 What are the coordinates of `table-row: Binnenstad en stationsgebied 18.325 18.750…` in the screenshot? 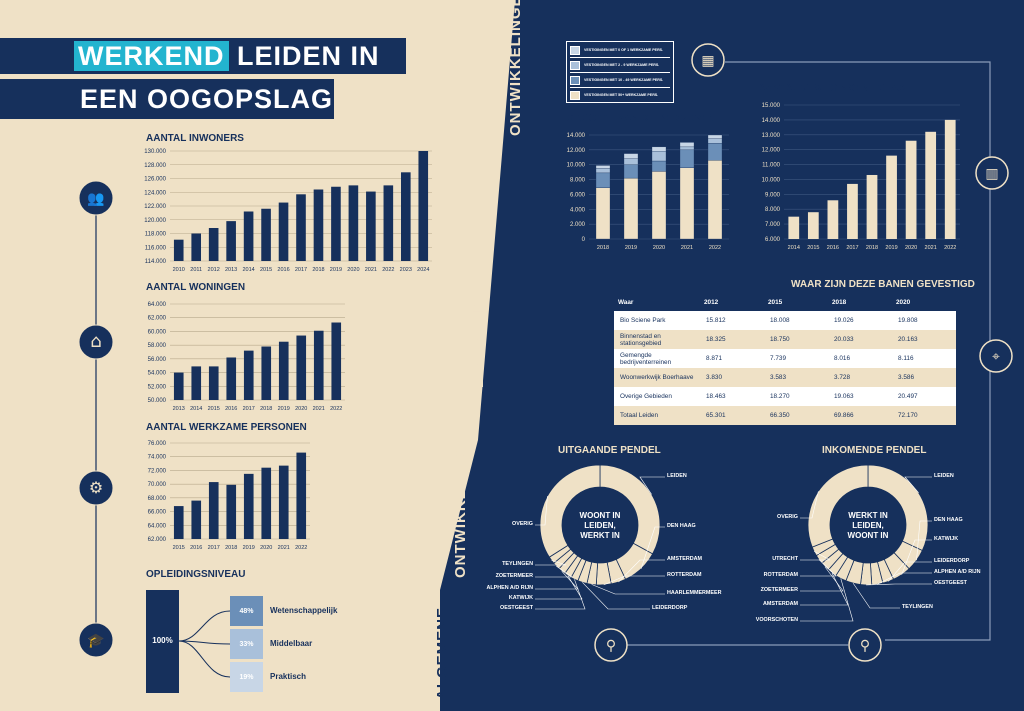 It's located at (785, 339).